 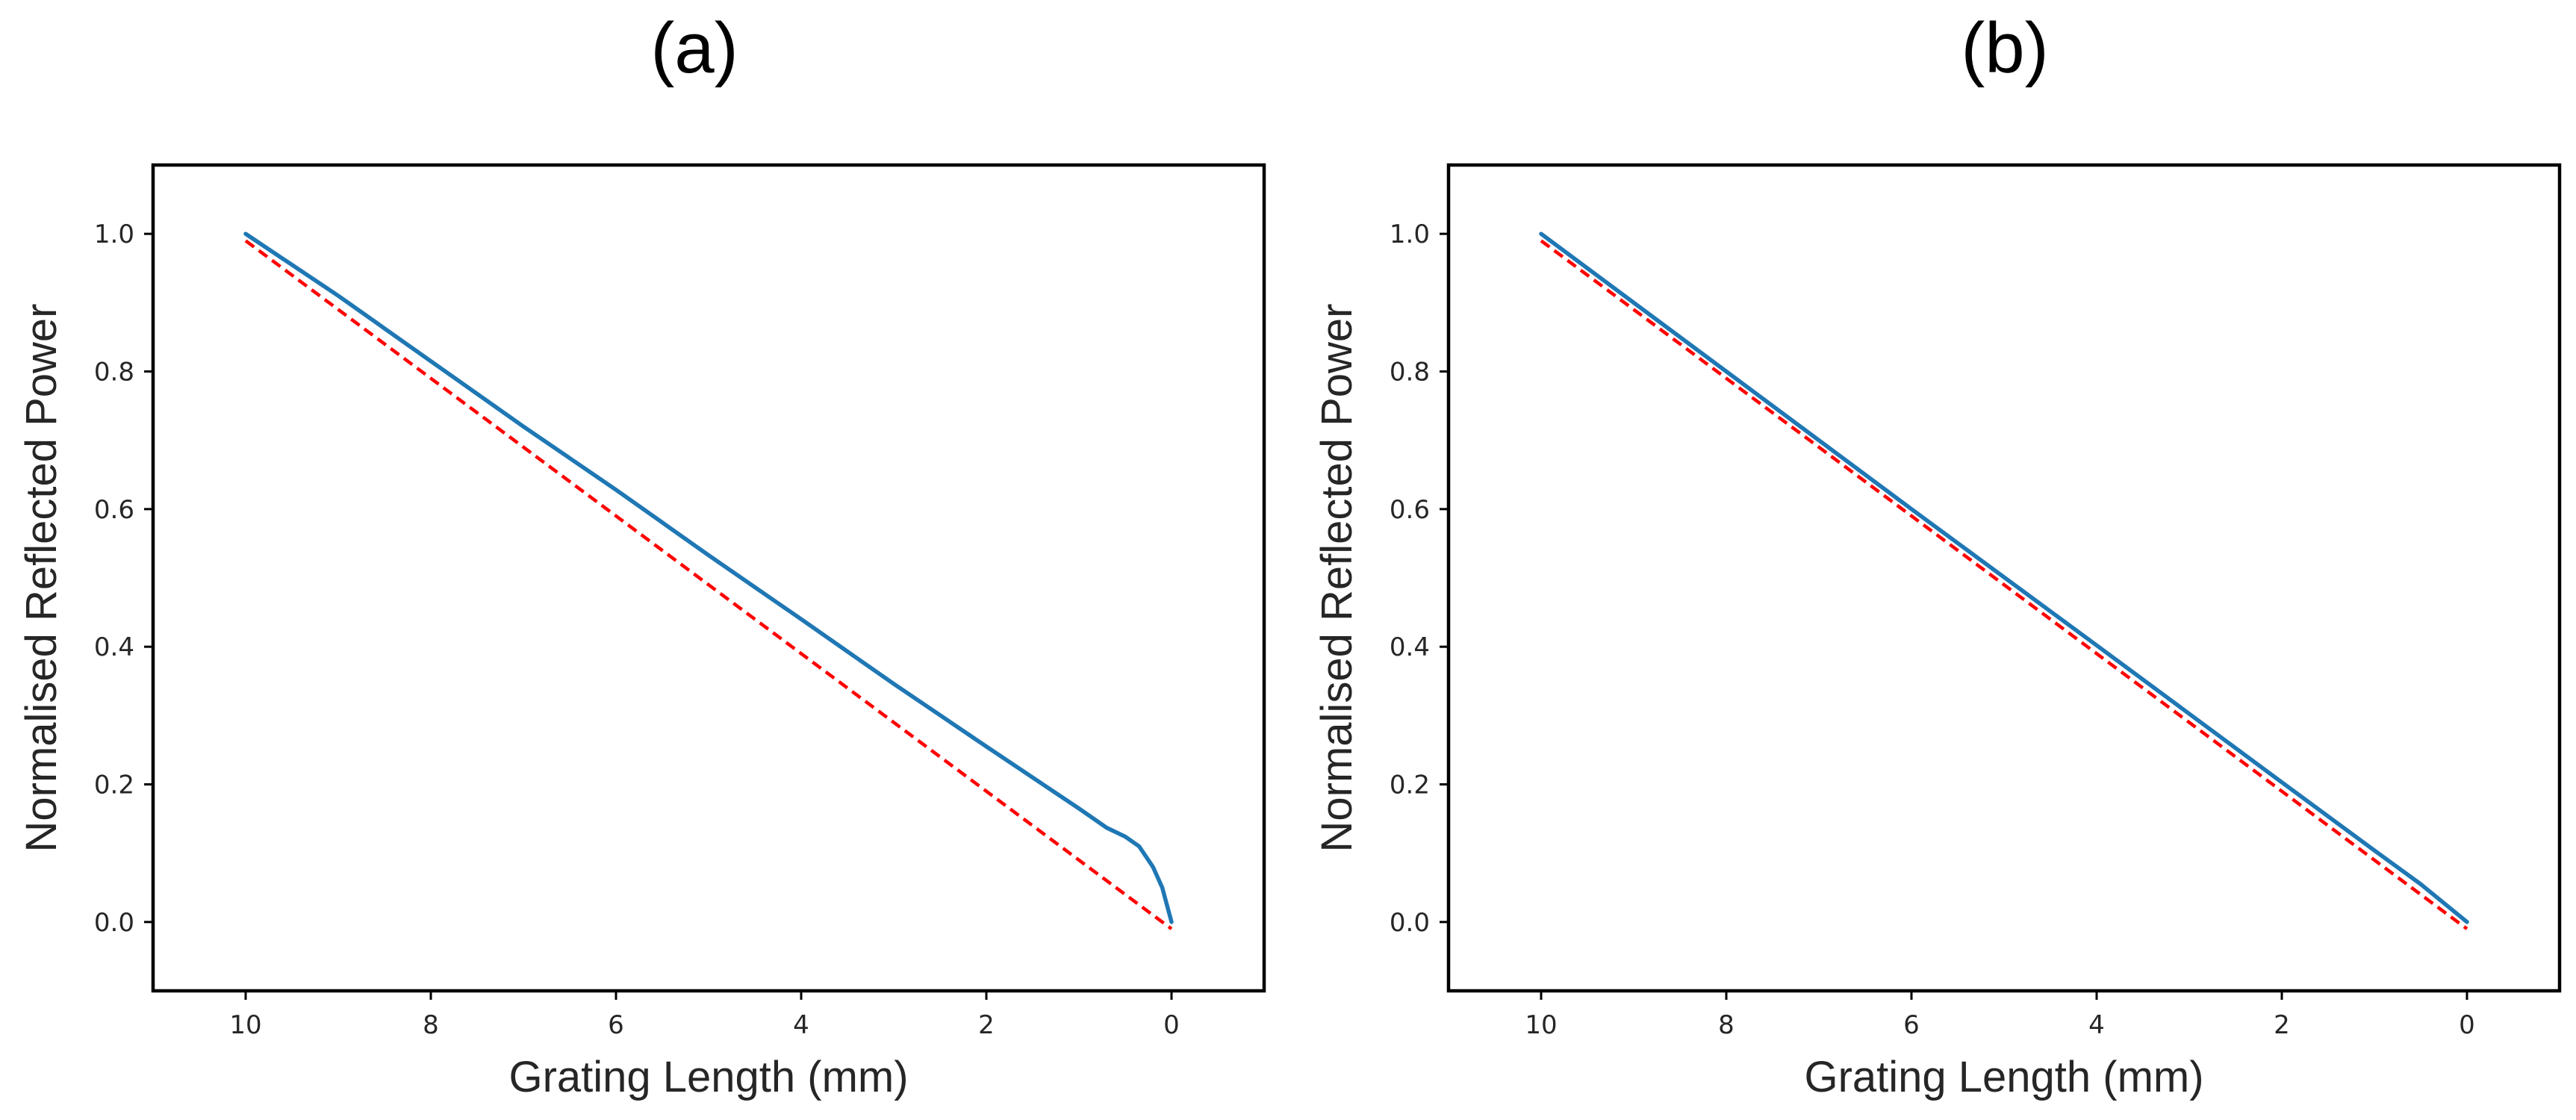 What do you see at coordinates (694, 48) in the screenshot?
I see `panel-label-a: (a)` at bounding box center [694, 48].